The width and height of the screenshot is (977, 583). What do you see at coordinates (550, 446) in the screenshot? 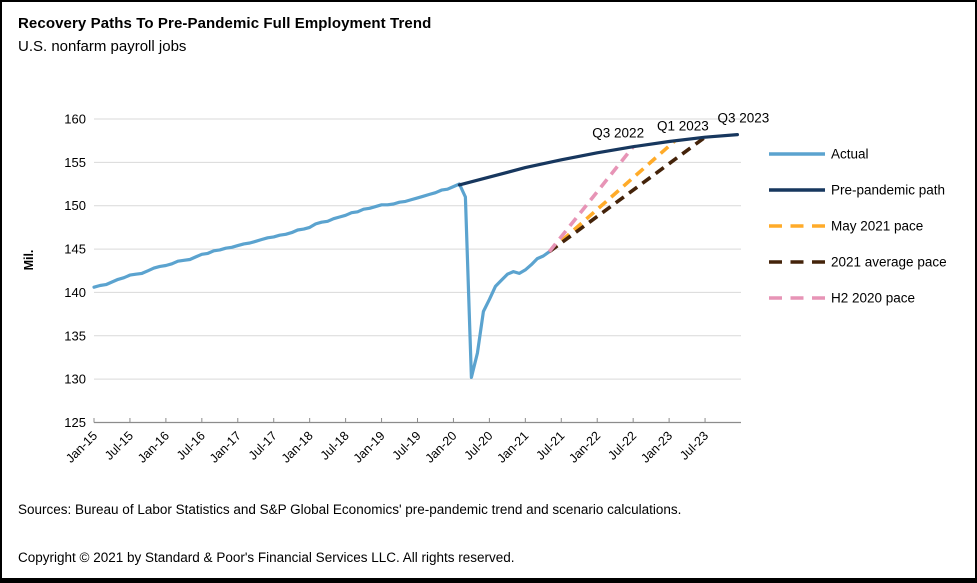
I see `x-tick-label: Jul-21` at bounding box center [550, 446].